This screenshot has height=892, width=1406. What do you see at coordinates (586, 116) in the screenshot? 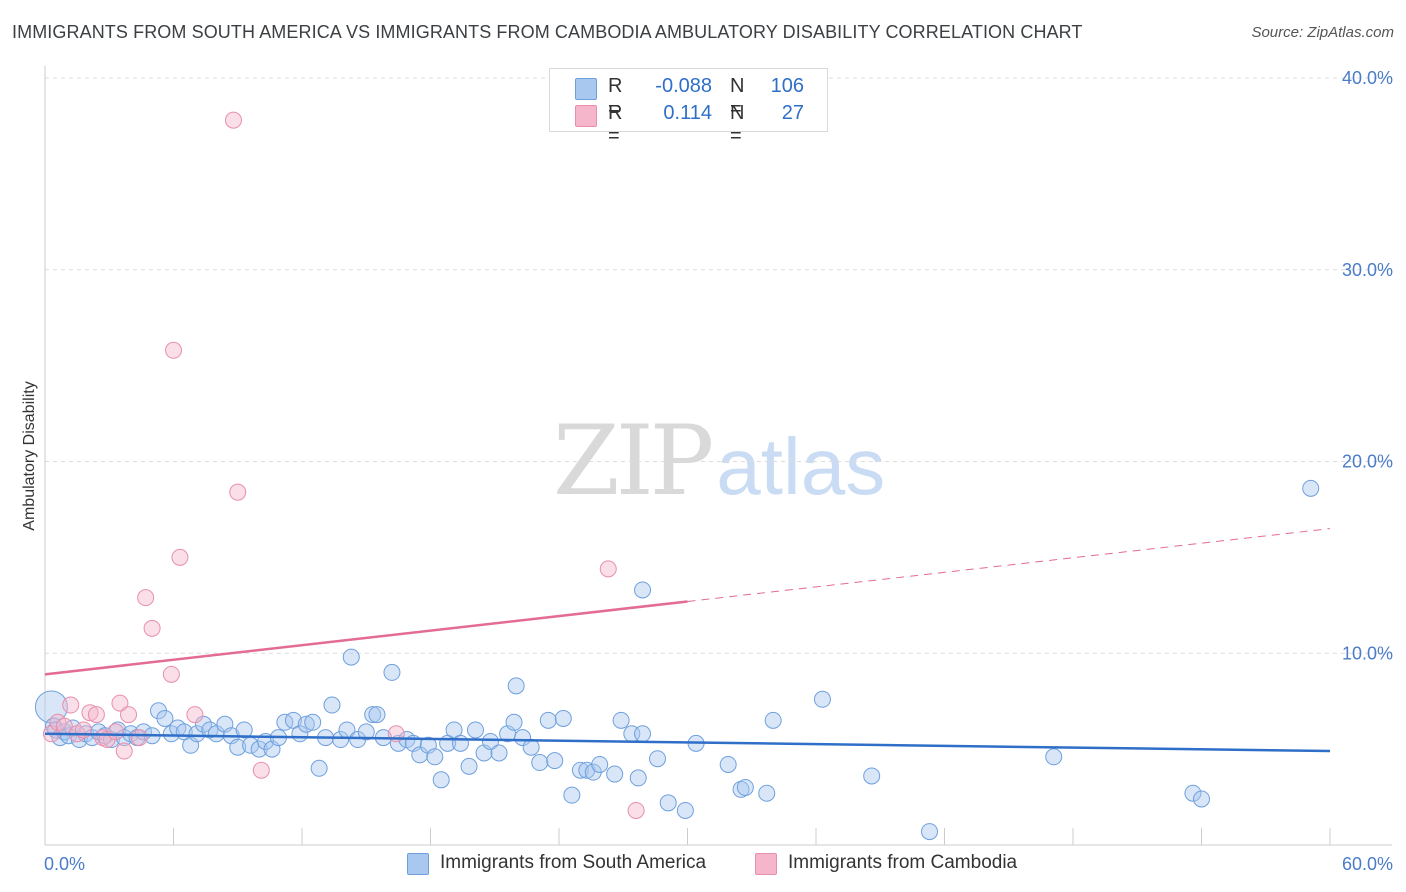
I see `legend-swatch-cambodia` at bounding box center [586, 116].